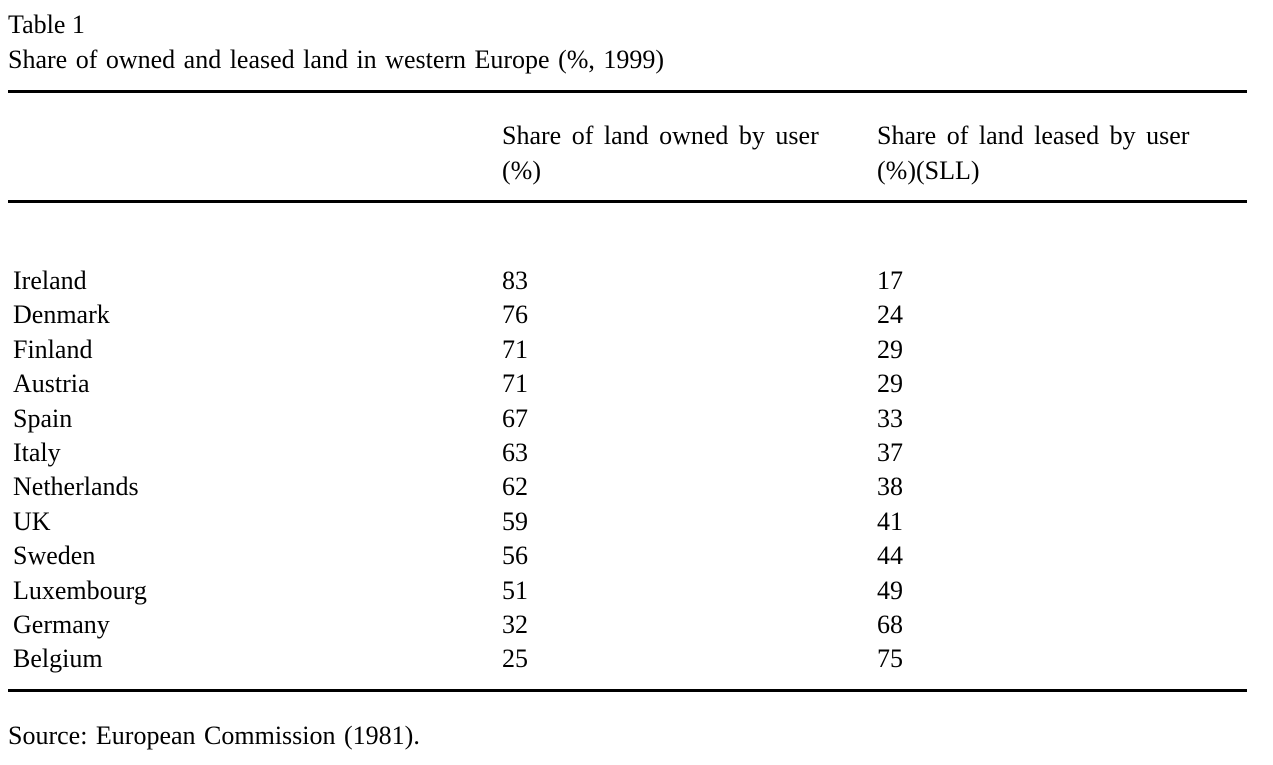  Describe the element at coordinates (46, 24) in the screenshot. I see `table-caption-label: Table 1` at that location.